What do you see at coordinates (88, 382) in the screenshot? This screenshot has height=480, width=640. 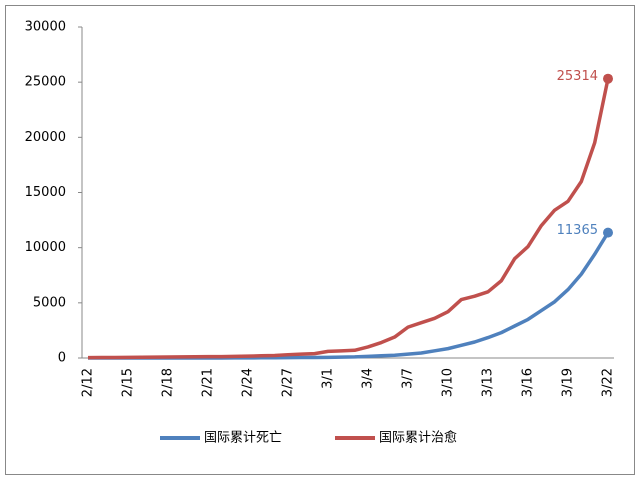 I see `x-tick-label: 2/12` at bounding box center [88, 382].